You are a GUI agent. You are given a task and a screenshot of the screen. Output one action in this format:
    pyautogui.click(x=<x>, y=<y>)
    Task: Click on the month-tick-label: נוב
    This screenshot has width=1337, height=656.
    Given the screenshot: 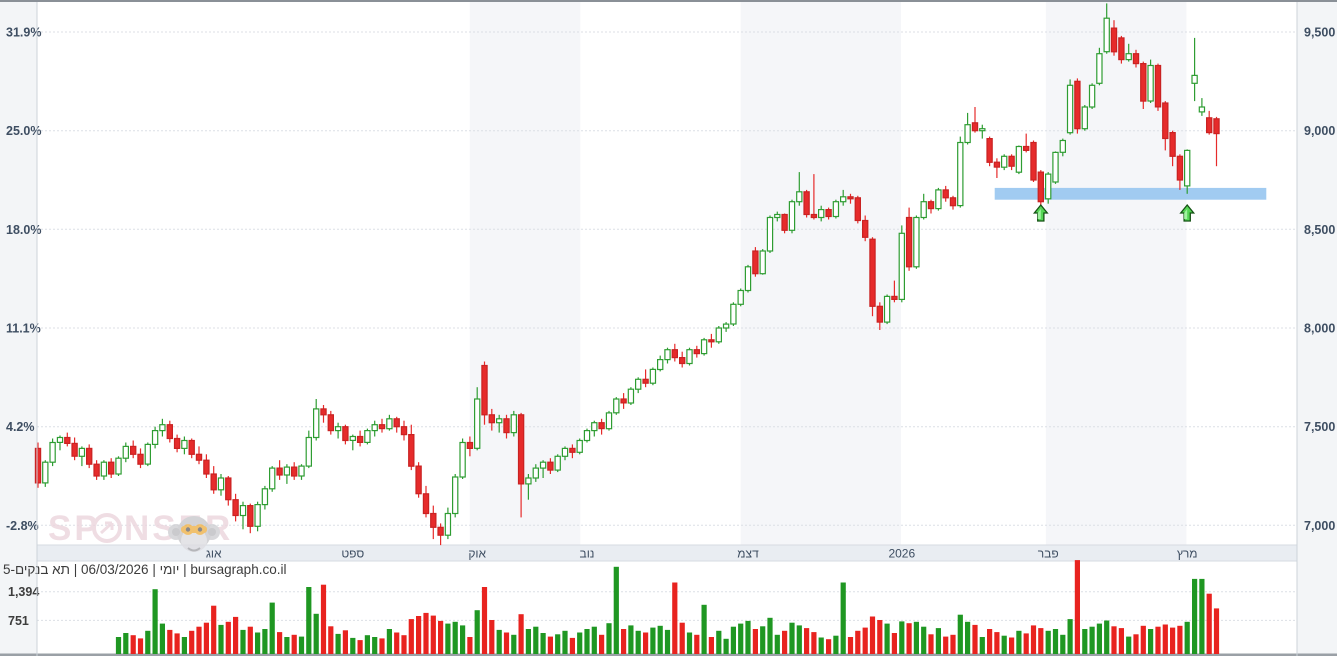 What is the action you would take?
    pyautogui.click(x=587, y=554)
    